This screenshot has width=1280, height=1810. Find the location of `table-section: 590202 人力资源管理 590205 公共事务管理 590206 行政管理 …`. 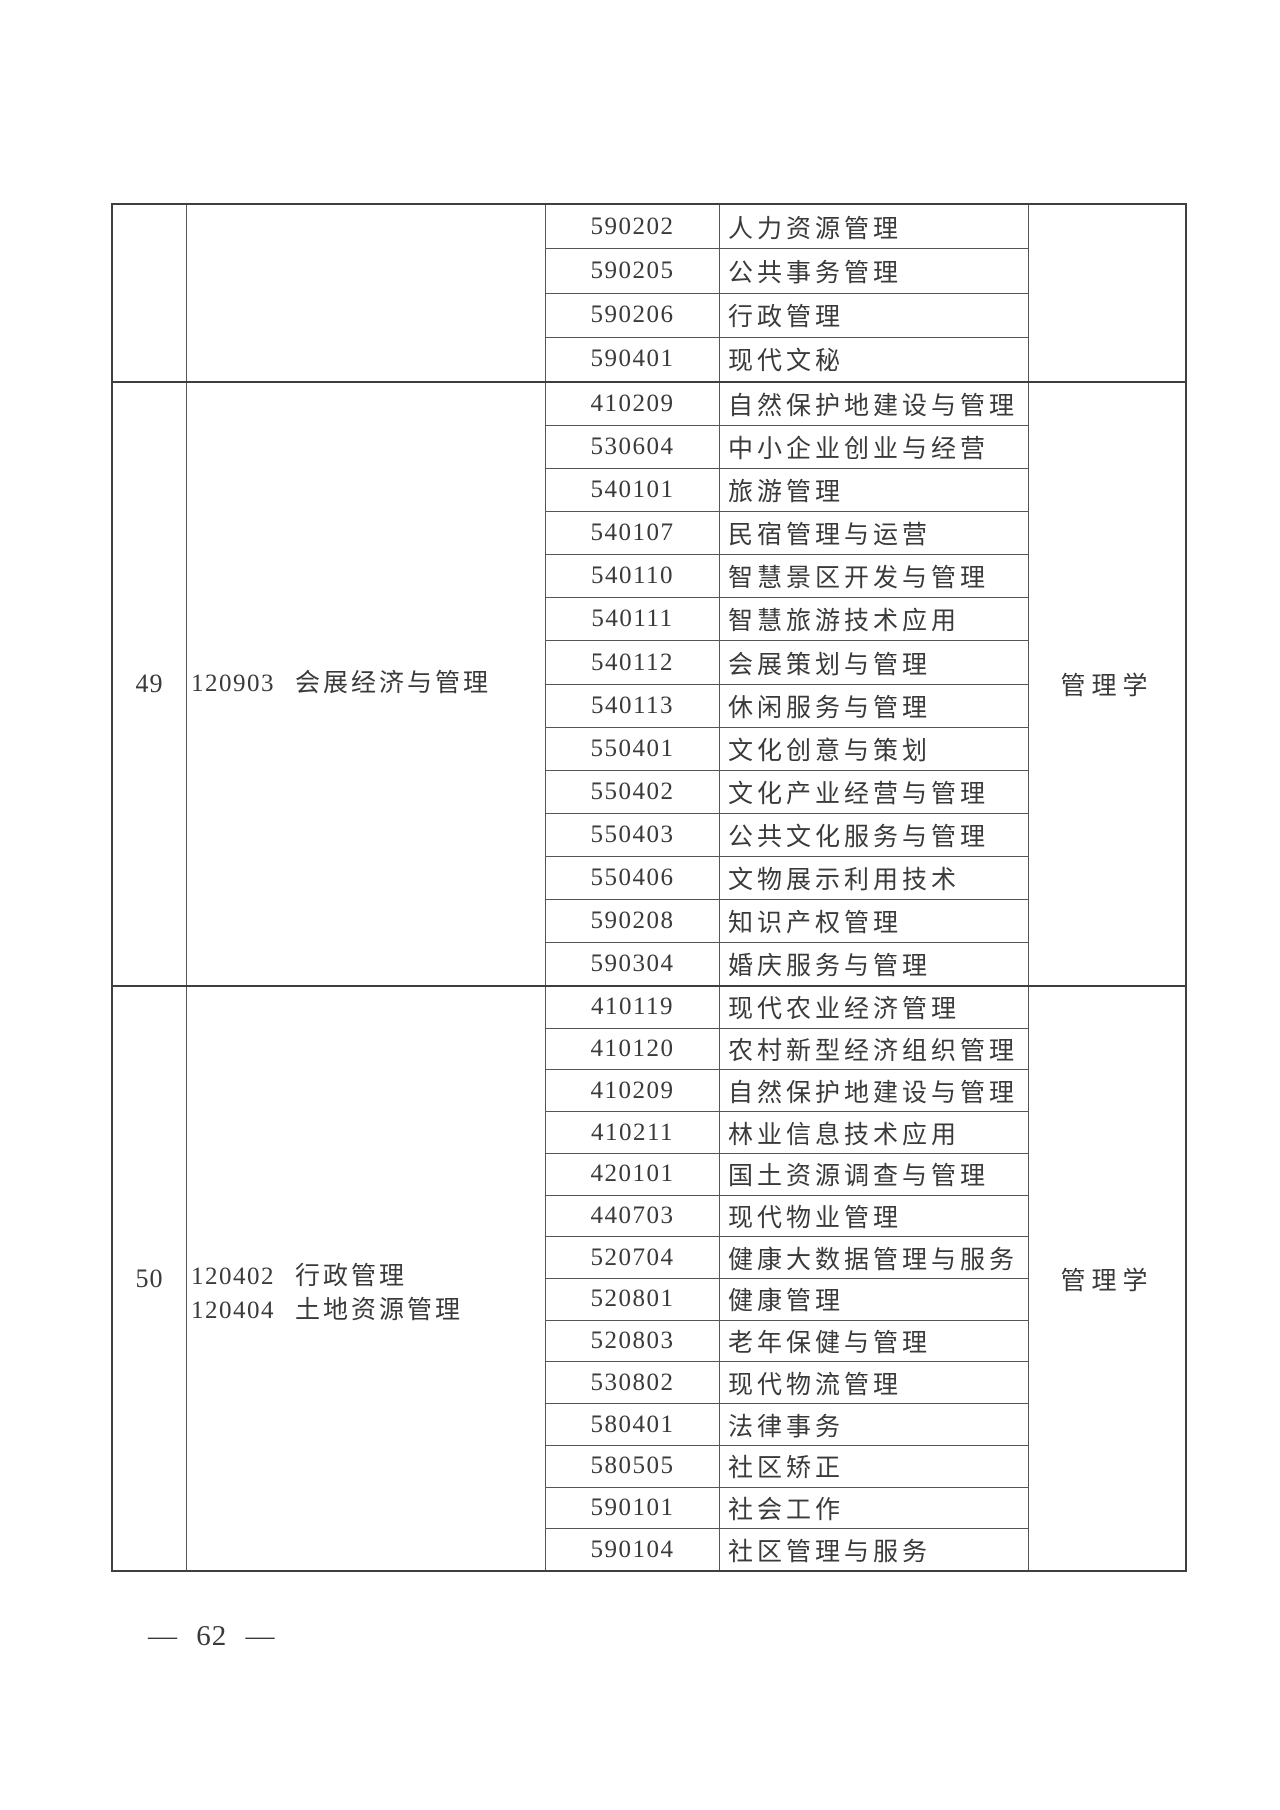

table-section: 590202 人力资源管理 590205 公共事务管理 590206 行政管理 … is located at coordinates (649, 293).